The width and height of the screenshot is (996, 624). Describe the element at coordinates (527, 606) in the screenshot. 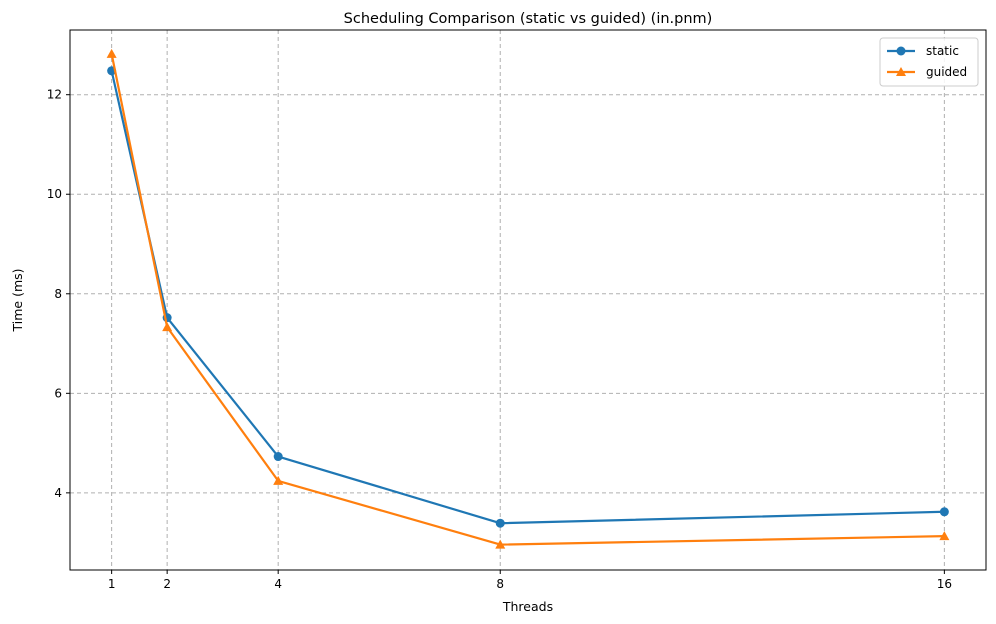

I see `x-axis-label: Threads` at that location.